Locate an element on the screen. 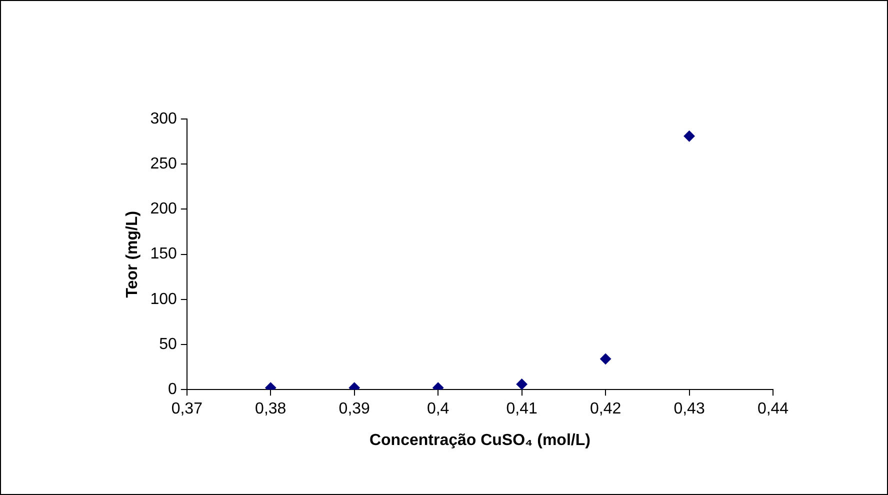 The height and width of the screenshot is (495, 888). y-tick-label: 100 is located at coordinates (163, 299).